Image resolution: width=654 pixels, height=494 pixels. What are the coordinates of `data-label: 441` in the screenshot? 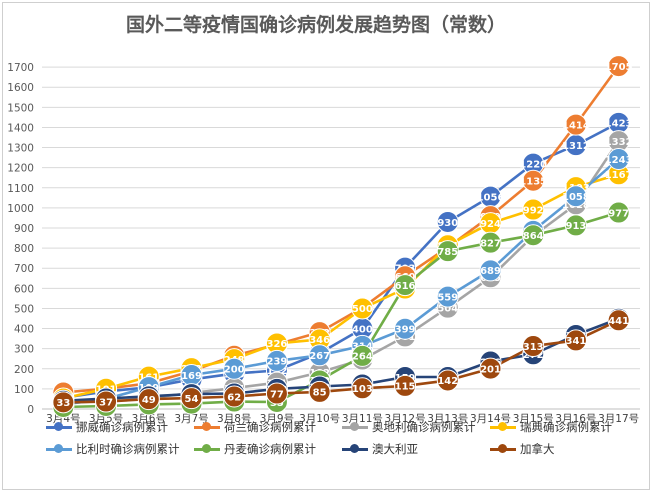 It's located at (618, 321).